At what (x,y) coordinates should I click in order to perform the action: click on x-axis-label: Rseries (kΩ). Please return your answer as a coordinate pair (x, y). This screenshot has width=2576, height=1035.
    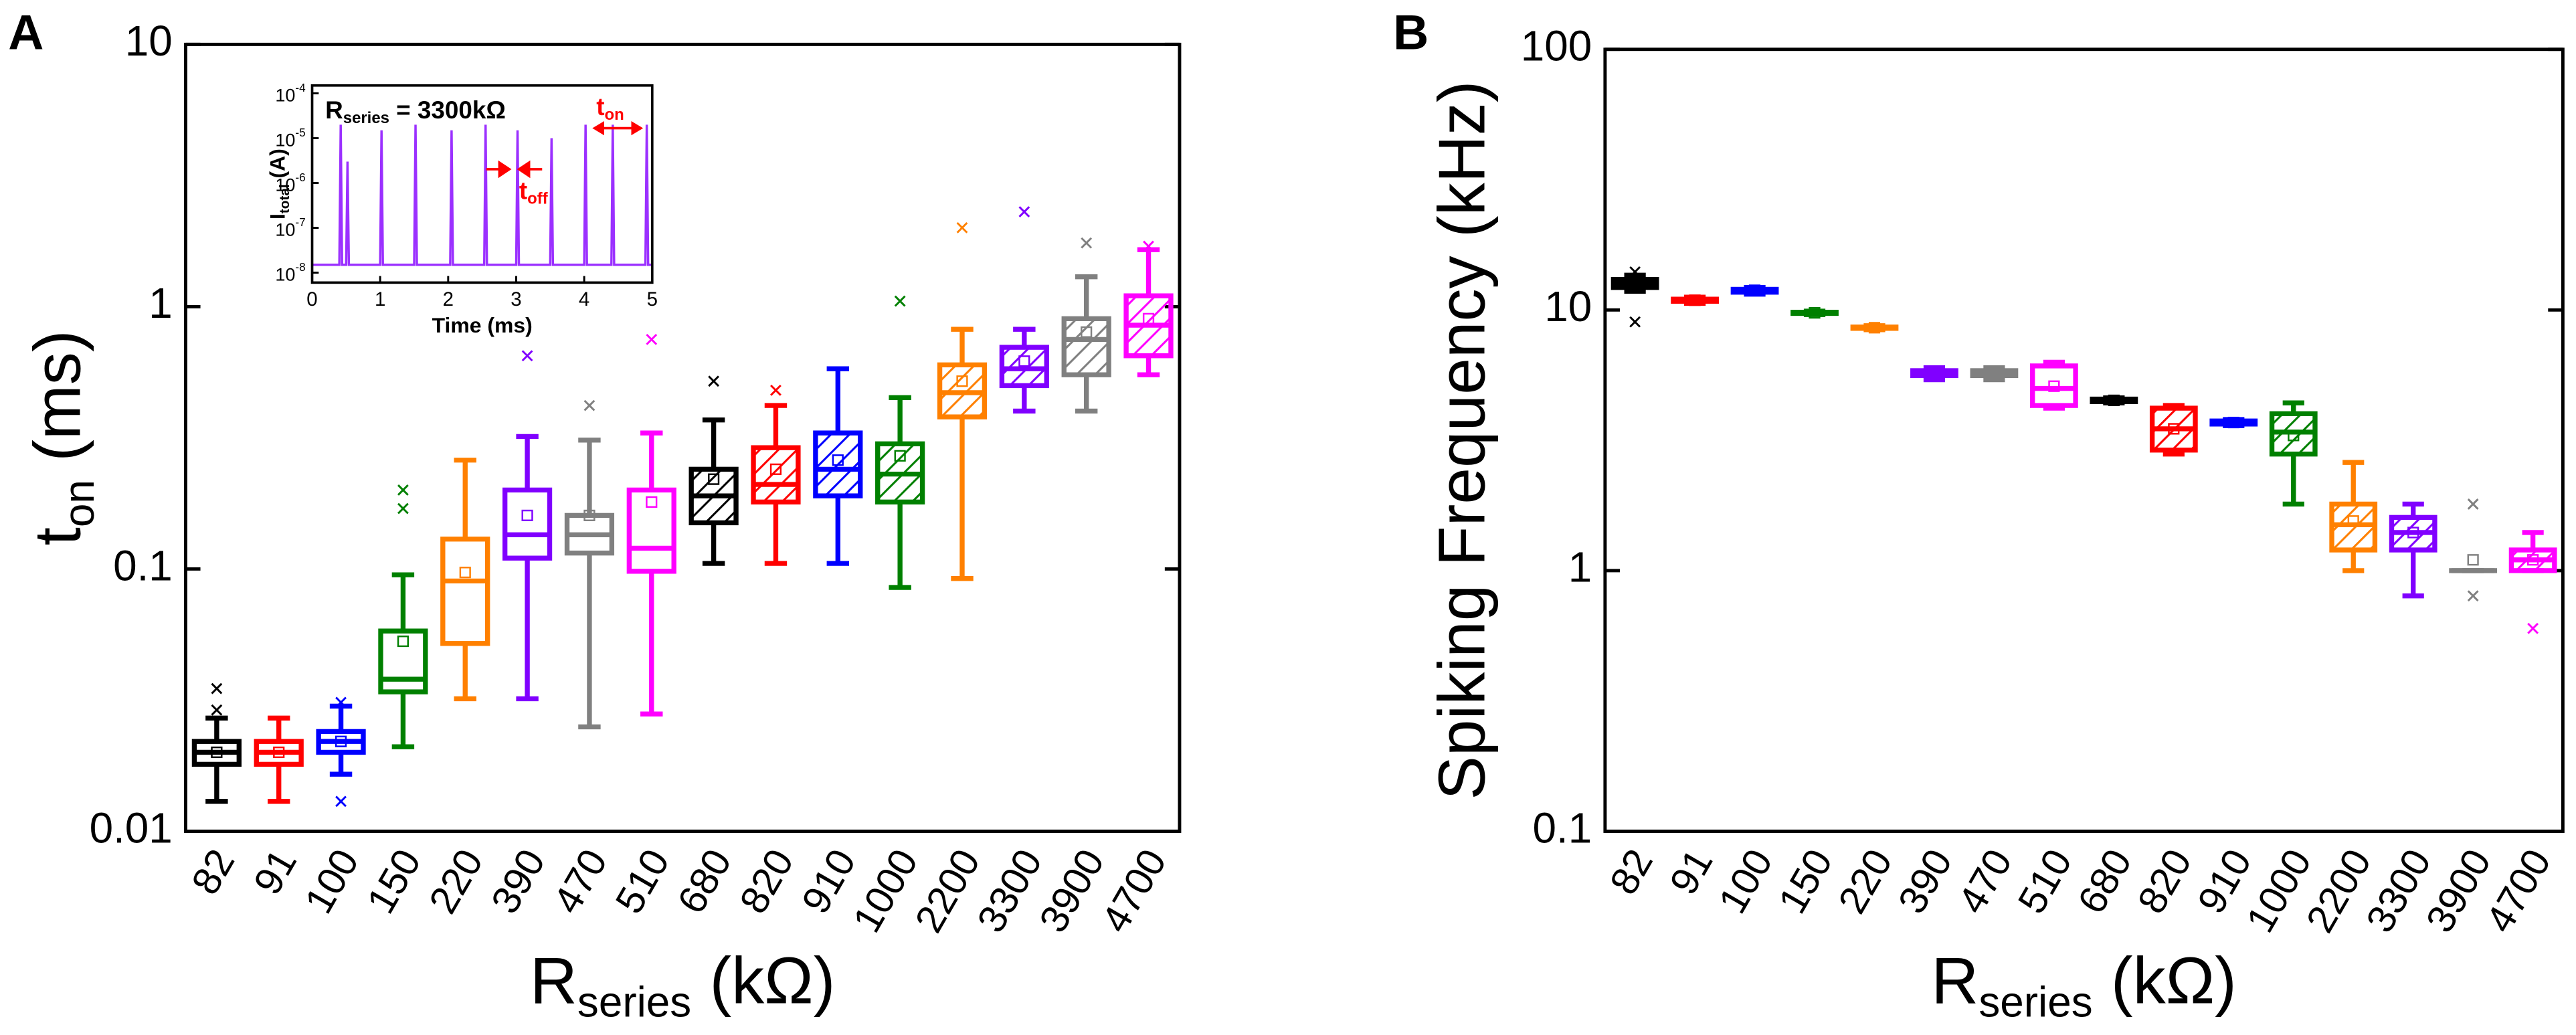
    Looking at the image, I should click on (2083, 984).